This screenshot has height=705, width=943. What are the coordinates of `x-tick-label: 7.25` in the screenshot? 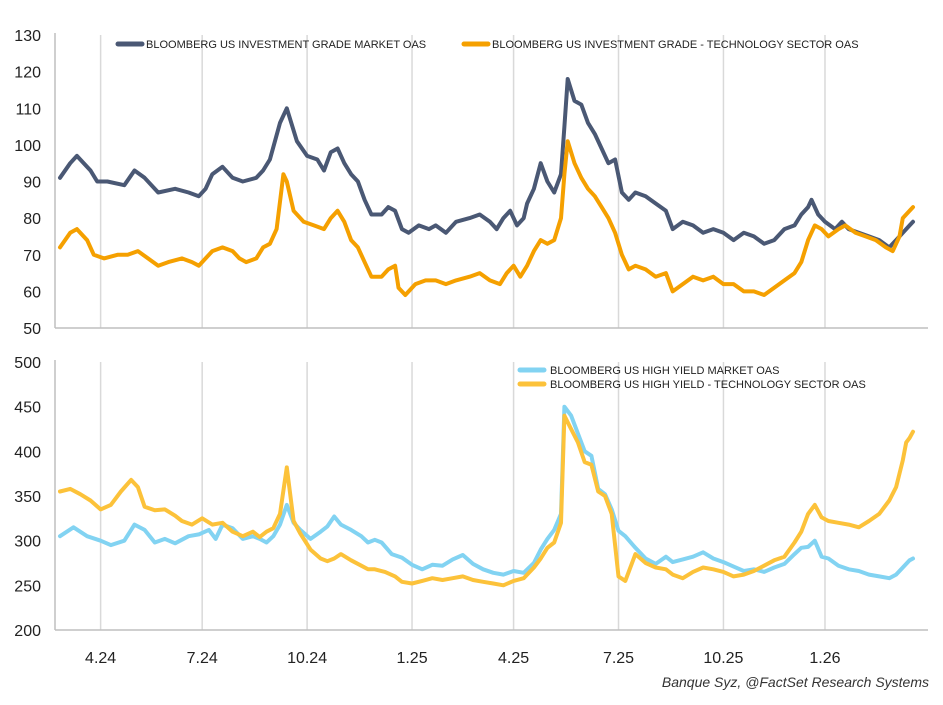 It's located at (618, 658).